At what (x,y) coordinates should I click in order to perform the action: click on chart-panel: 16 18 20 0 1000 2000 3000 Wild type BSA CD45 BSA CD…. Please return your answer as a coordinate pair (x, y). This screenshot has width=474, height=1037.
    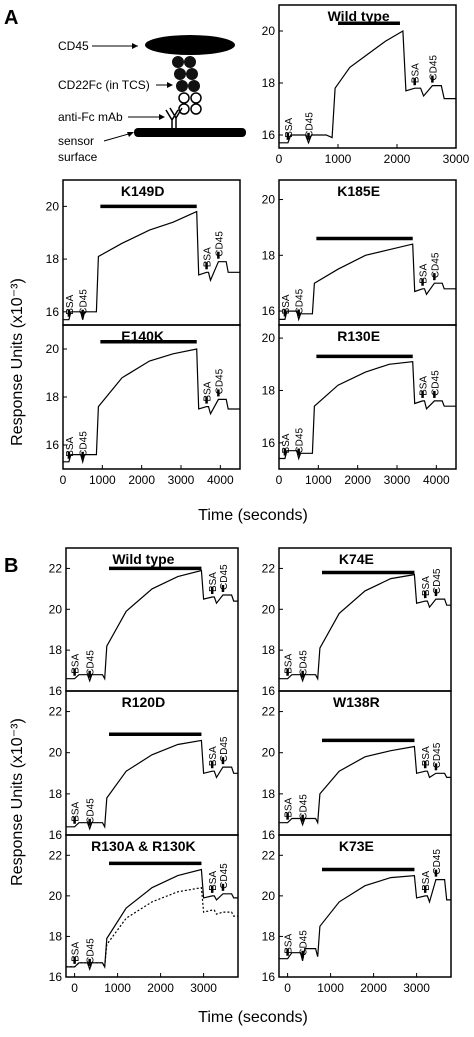
    Looking at the image, I should click on (366, 85).